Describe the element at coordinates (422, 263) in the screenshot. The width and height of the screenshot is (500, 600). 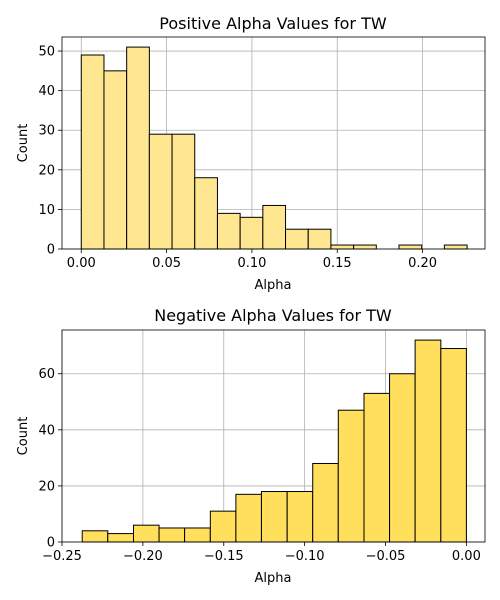
I see `x-tick-label: 0.20` at that location.